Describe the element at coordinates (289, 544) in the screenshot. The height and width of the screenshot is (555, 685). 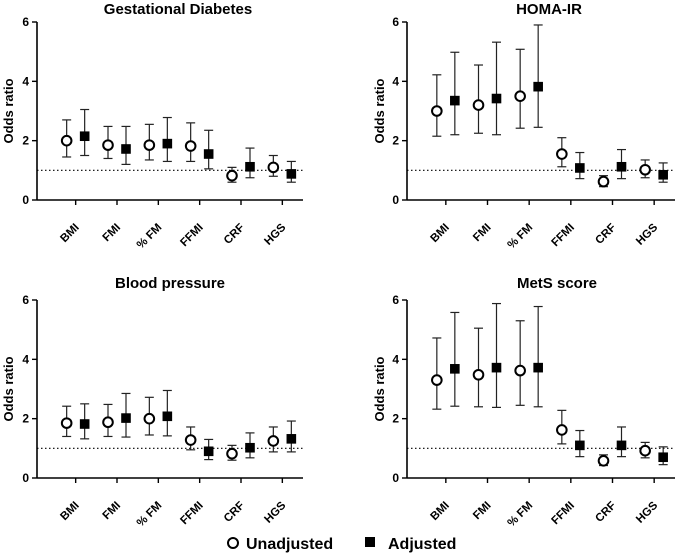
I see `legend-unadjusted-label: Unadjusted` at that location.